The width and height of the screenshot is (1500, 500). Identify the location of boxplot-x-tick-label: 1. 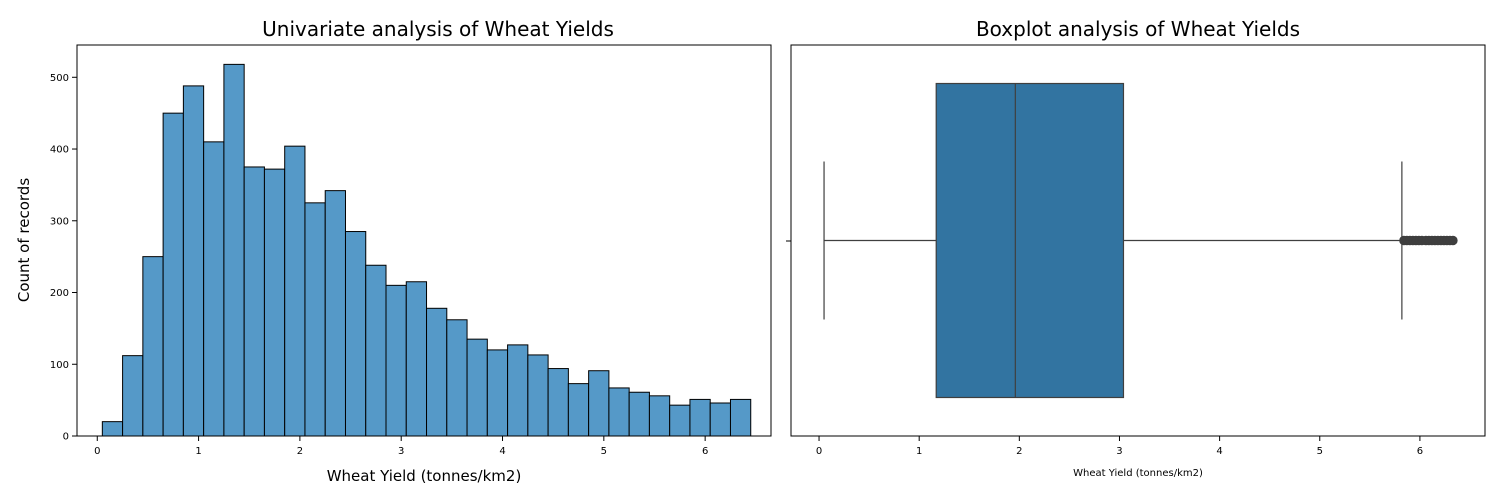
(919, 451).